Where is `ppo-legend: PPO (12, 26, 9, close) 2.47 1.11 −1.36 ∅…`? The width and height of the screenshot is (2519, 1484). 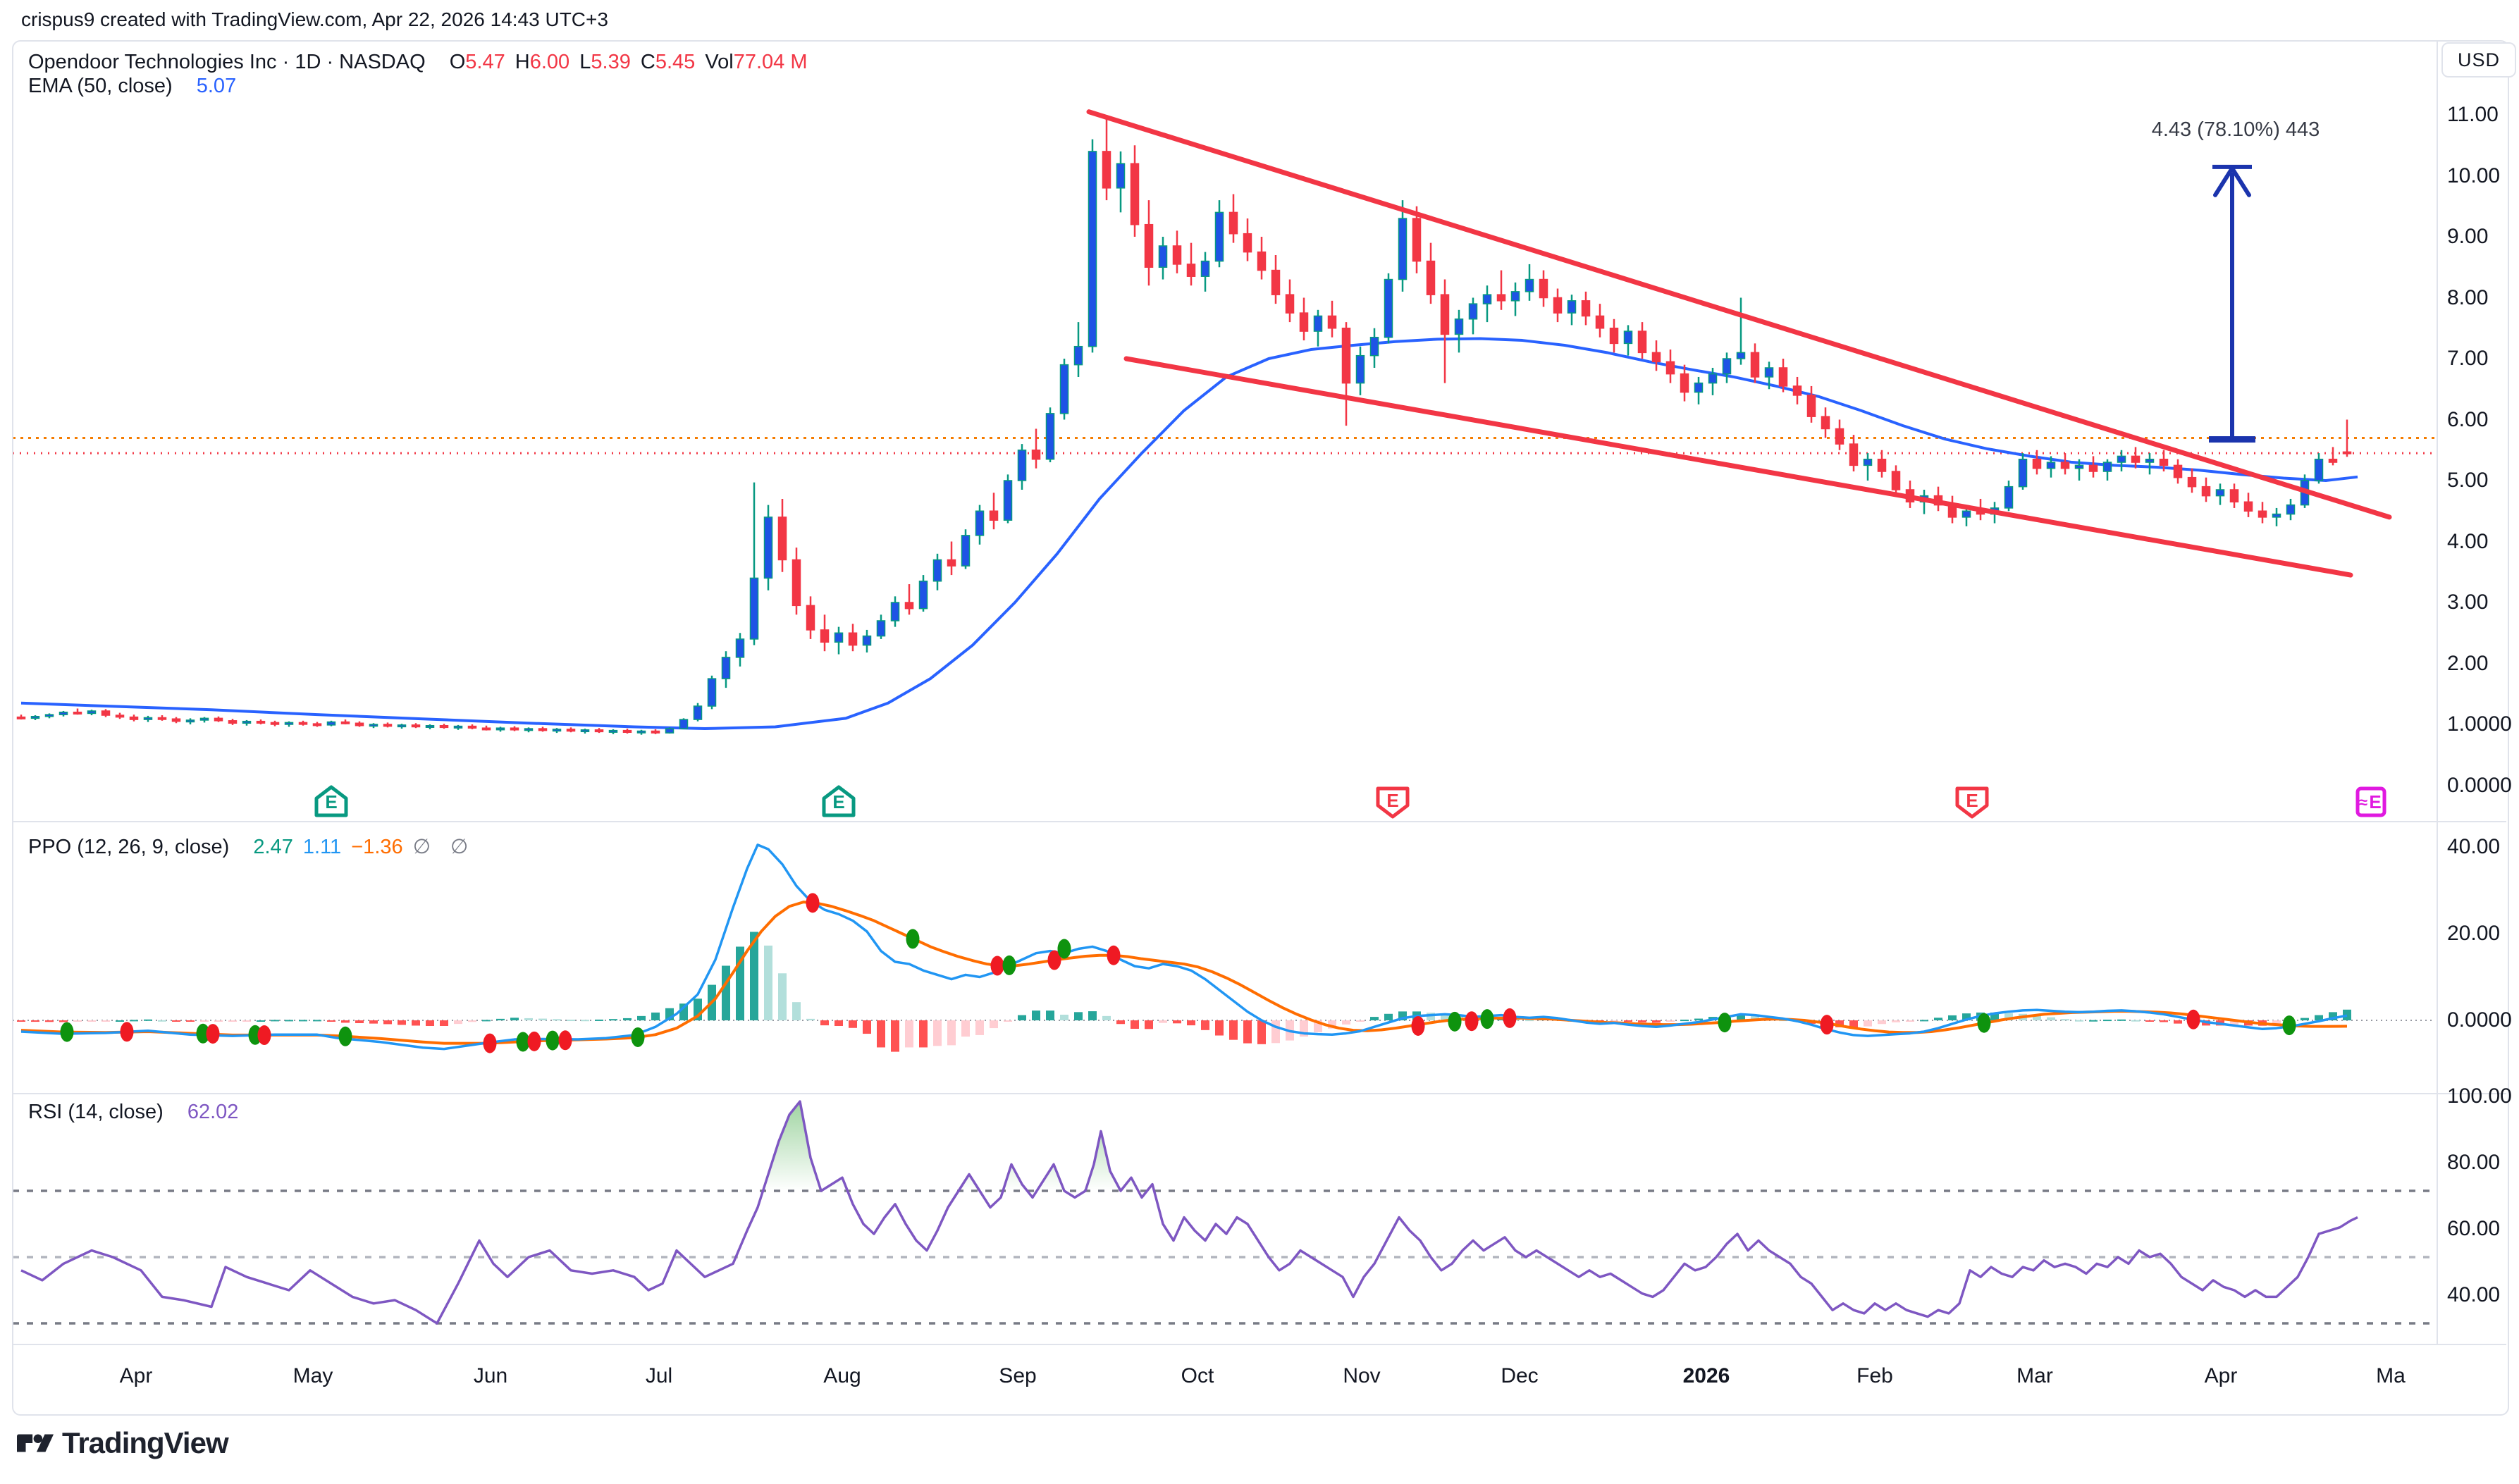
ppo-legend: PPO (12, 26, 9, close) 2.47 1.11 −1.36 ∅… is located at coordinates (253, 847).